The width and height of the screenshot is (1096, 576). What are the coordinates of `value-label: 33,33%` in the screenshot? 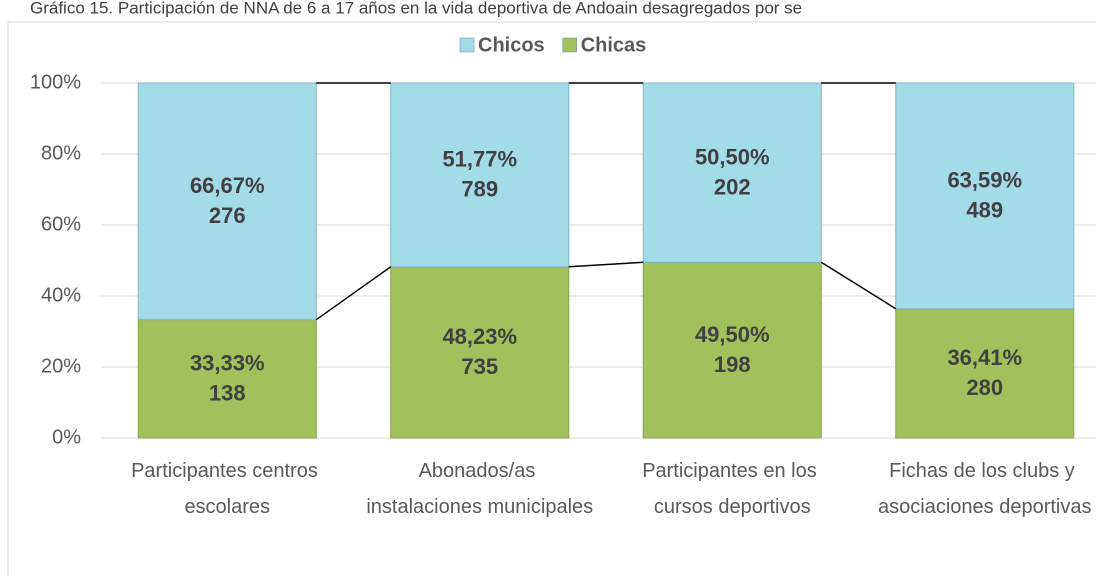 It's located at (227, 363).